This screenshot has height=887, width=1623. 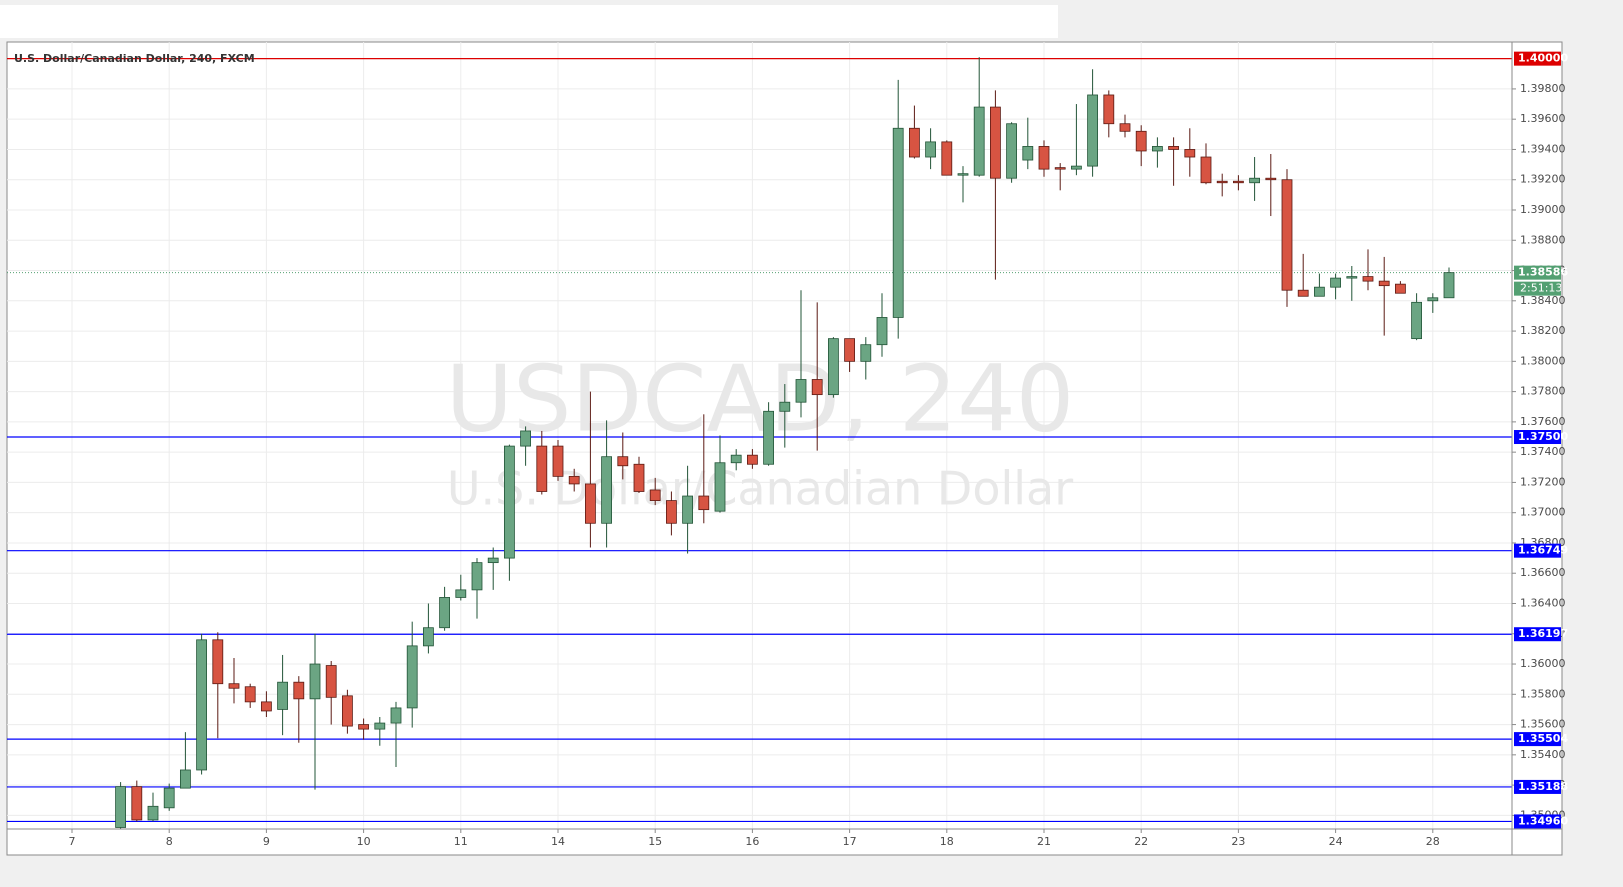 What do you see at coordinates (1543, 88) in the screenshot?
I see `y-tick-label: 1.39800` at bounding box center [1543, 88].